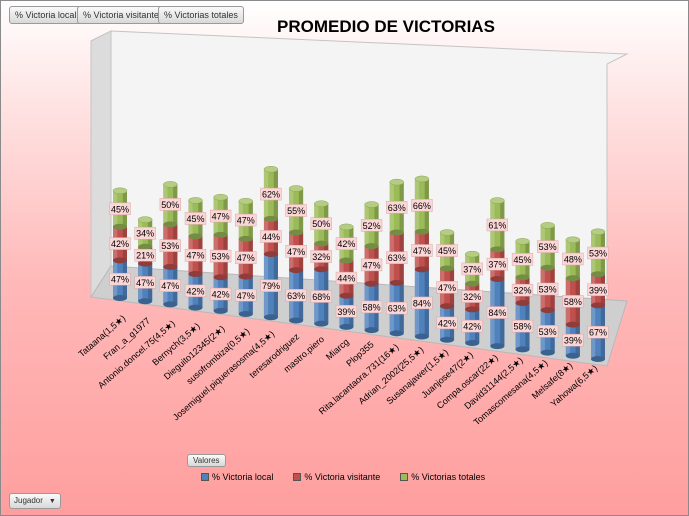 Image resolution: width=689 pixels, height=516 pixels. Describe the element at coordinates (206, 460) in the screenshot. I see `values-field-tag: Valores` at that location.